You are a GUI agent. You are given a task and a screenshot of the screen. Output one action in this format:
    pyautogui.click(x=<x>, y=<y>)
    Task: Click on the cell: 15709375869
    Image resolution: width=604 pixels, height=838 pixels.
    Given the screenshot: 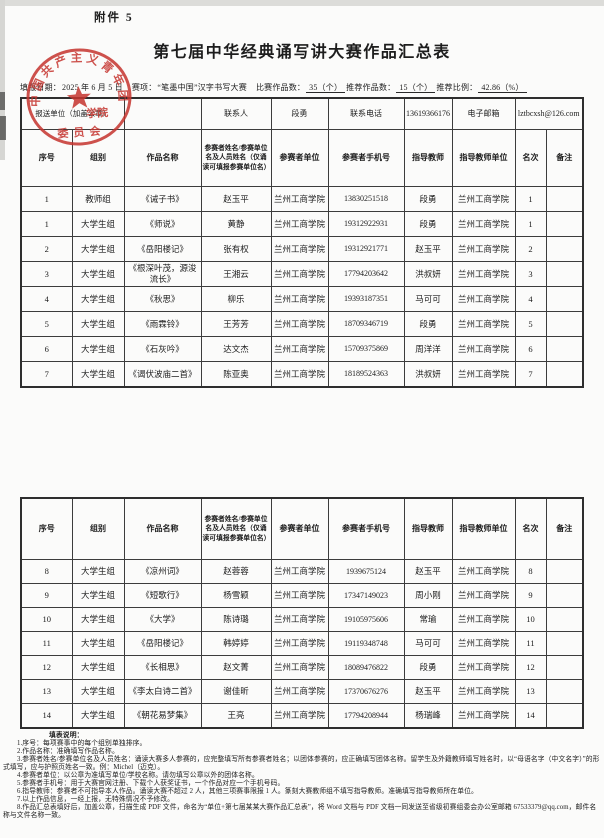 What is the action you would take?
    pyautogui.click(x=366, y=349)
    